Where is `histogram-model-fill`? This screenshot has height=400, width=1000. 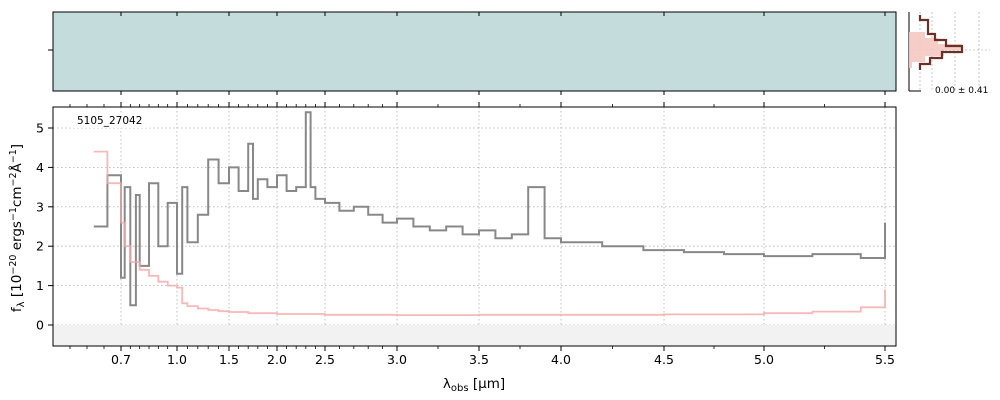 histogram-model-fill is located at coordinates (935, 50).